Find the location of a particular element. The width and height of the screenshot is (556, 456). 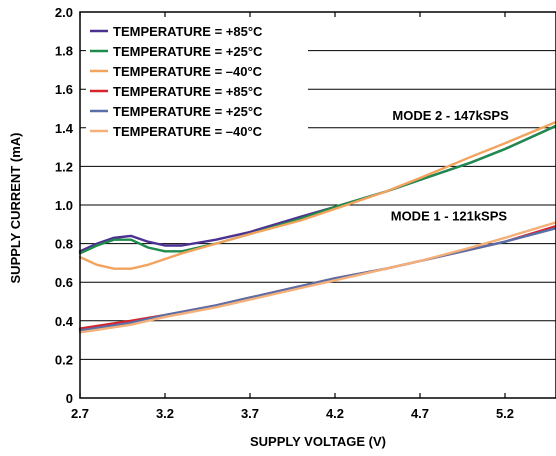

y-tick-label: 1.6 is located at coordinates (64, 89).